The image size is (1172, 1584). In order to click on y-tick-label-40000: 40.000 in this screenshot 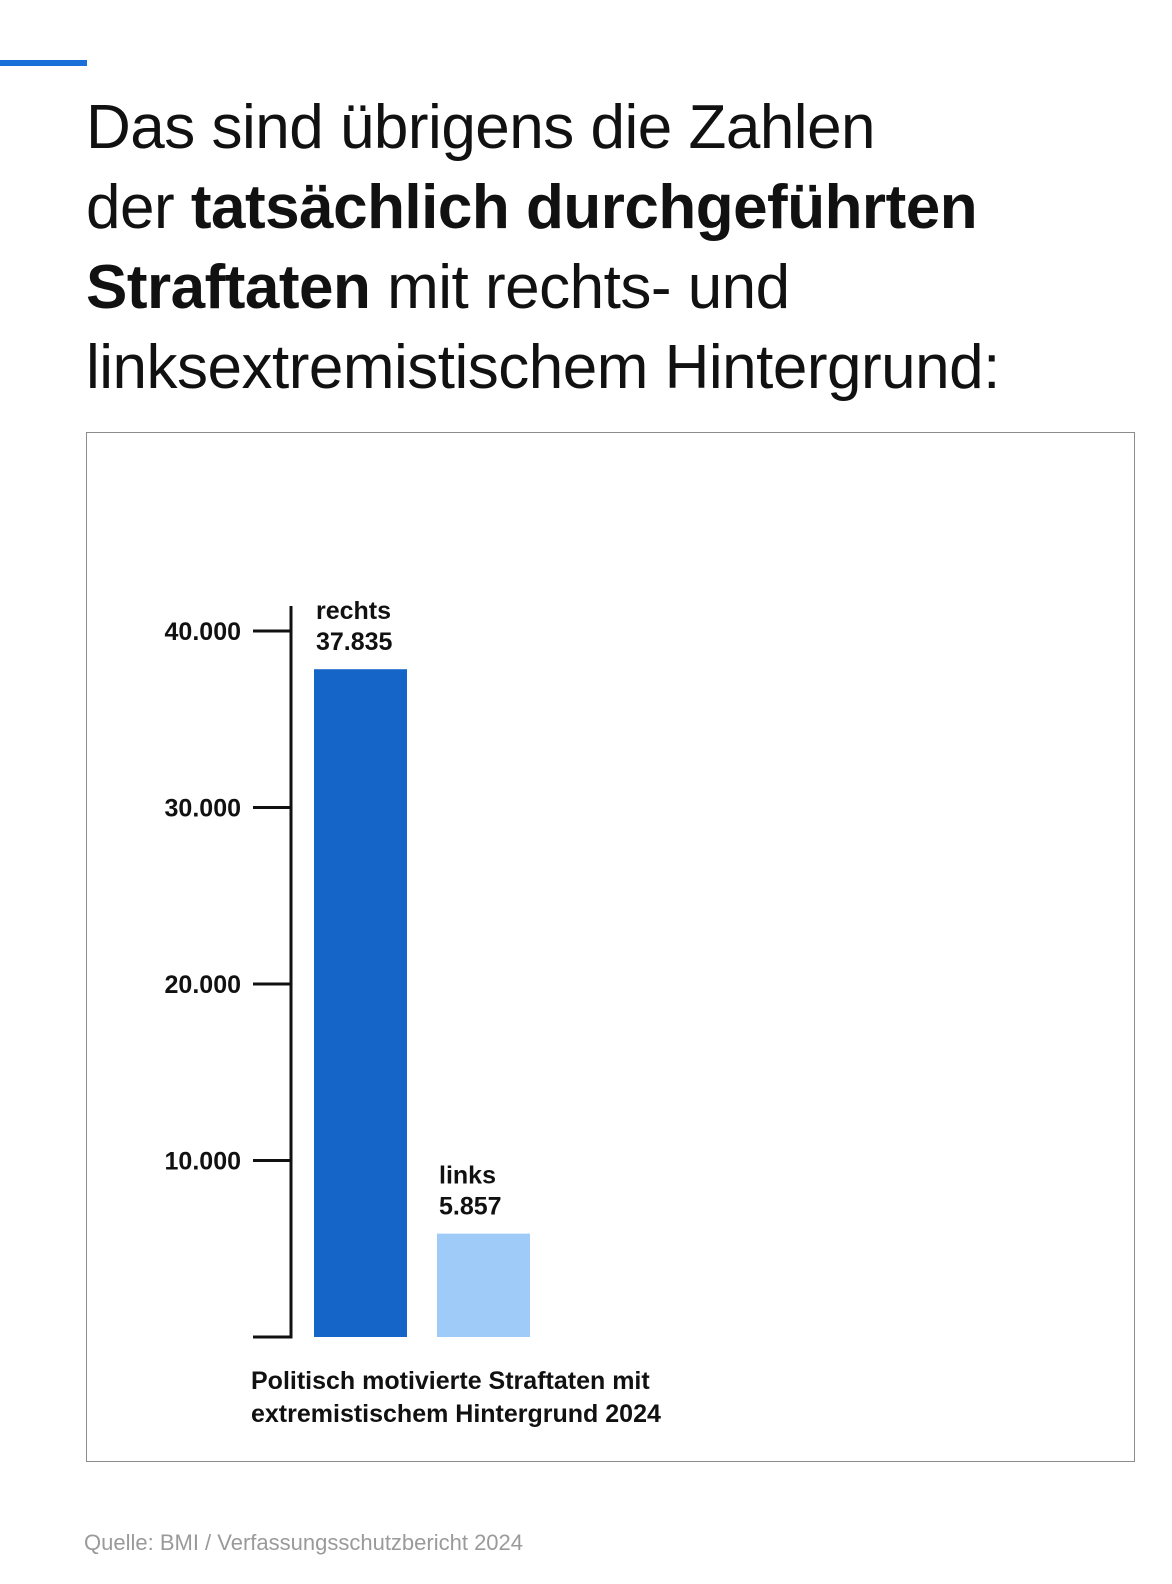, I will do `click(203, 632)`.